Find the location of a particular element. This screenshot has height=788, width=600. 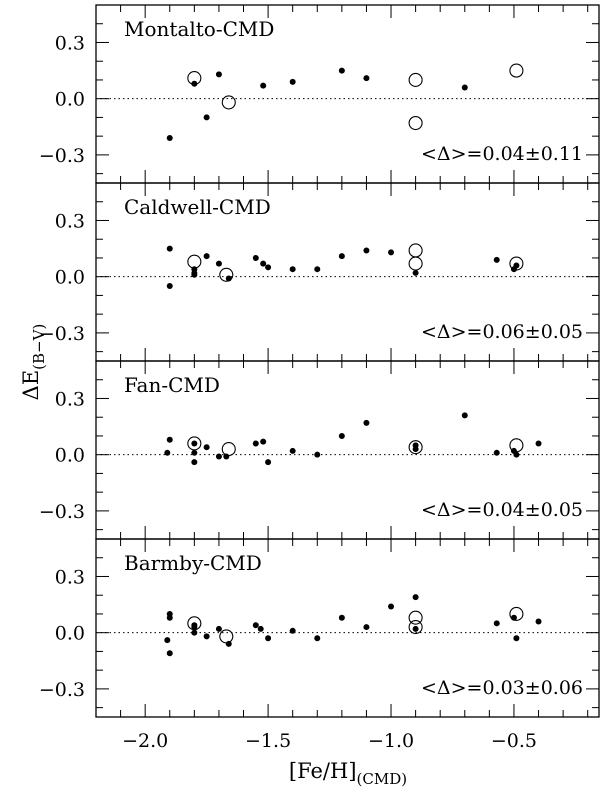

x-tick-label: −1.5 is located at coordinates (268, 741).